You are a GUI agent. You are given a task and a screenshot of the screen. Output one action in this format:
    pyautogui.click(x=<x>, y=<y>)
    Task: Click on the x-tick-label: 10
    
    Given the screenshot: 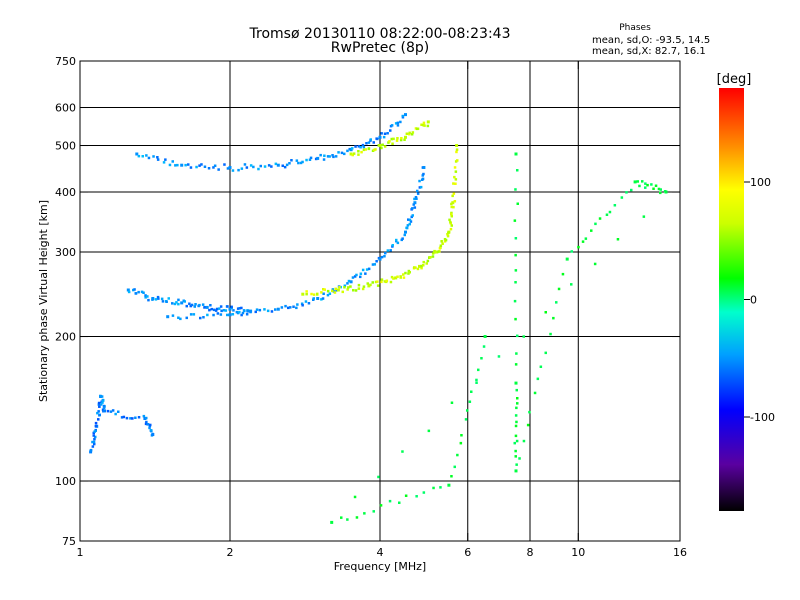 What is the action you would take?
    pyautogui.click(x=578, y=552)
    